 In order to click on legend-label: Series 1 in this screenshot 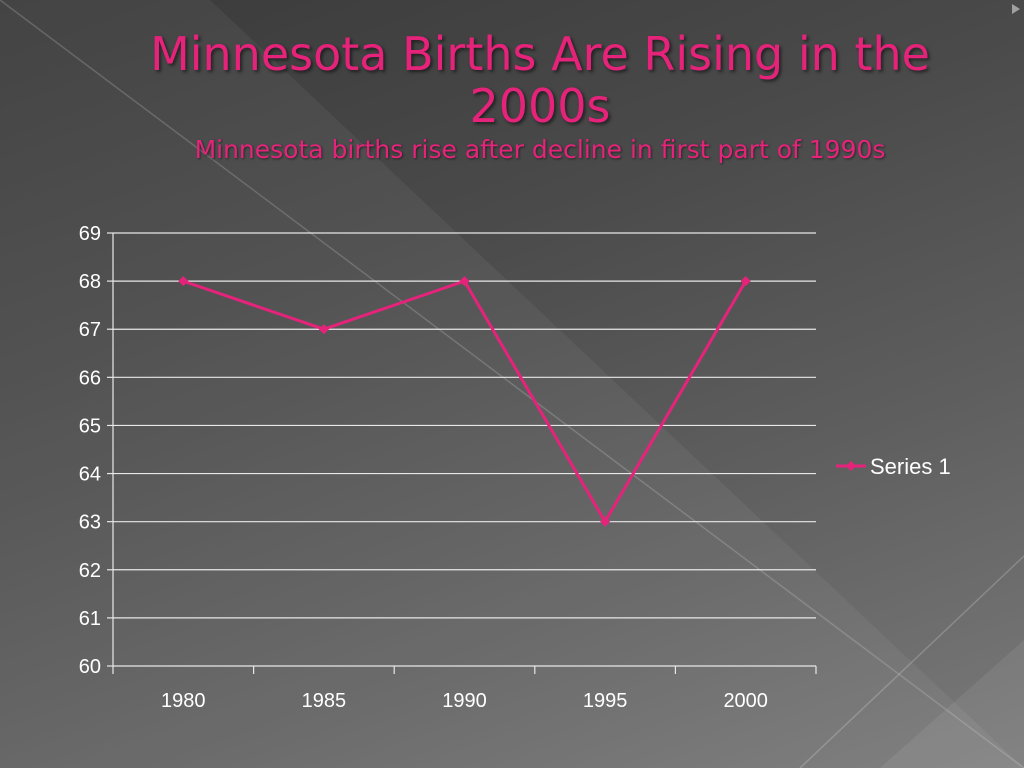, I will do `click(910, 466)`.